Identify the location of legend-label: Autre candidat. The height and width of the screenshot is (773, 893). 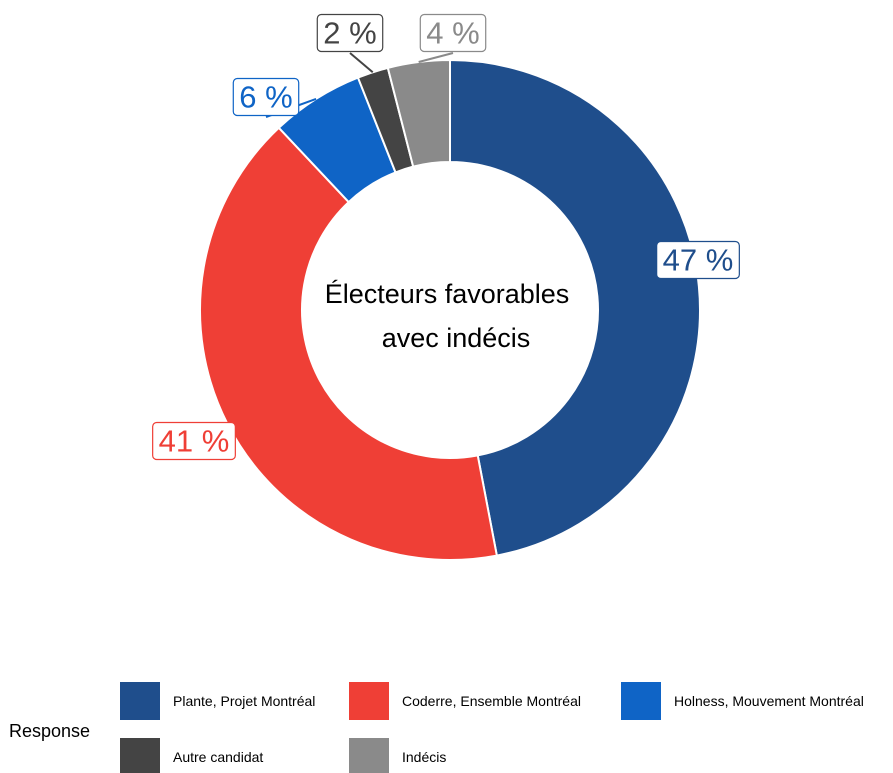
(218, 757).